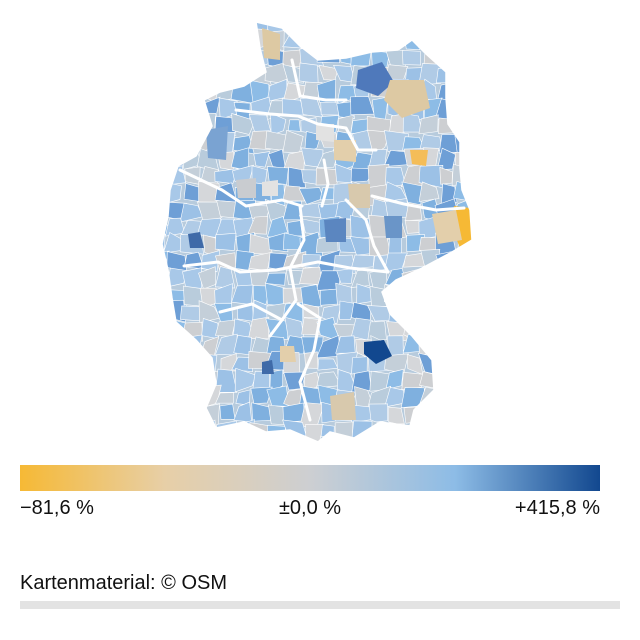  Describe the element at coordinates (407, 99) in the screenshot. I see `district-mecklenburg-lakes` at that location.